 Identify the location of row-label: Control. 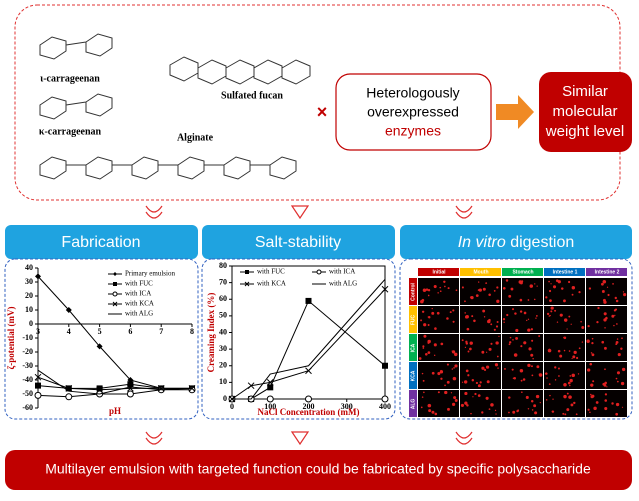
(413, 292).